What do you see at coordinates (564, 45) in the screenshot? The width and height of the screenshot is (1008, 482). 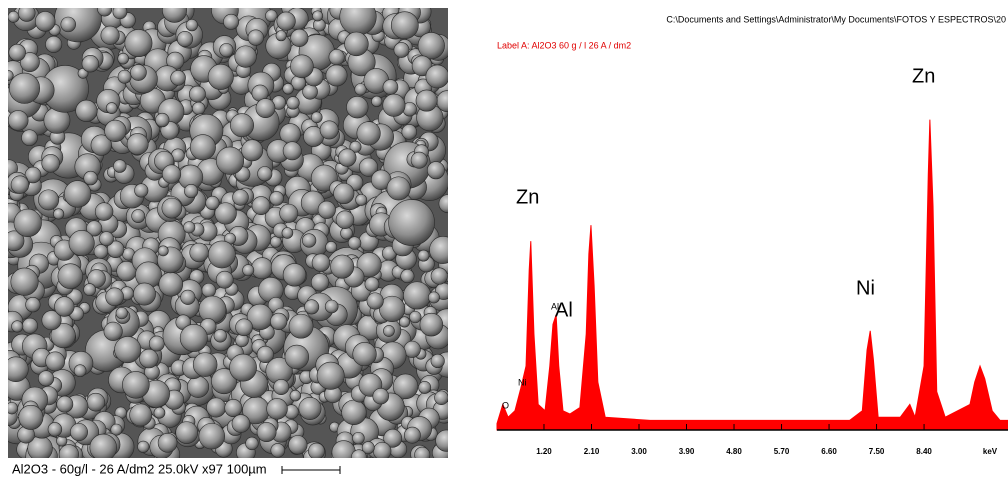 I see `spectrum-label: Label A: Al2O3 60 g / l 26 A / dm2` at bounding box center [564, 45].